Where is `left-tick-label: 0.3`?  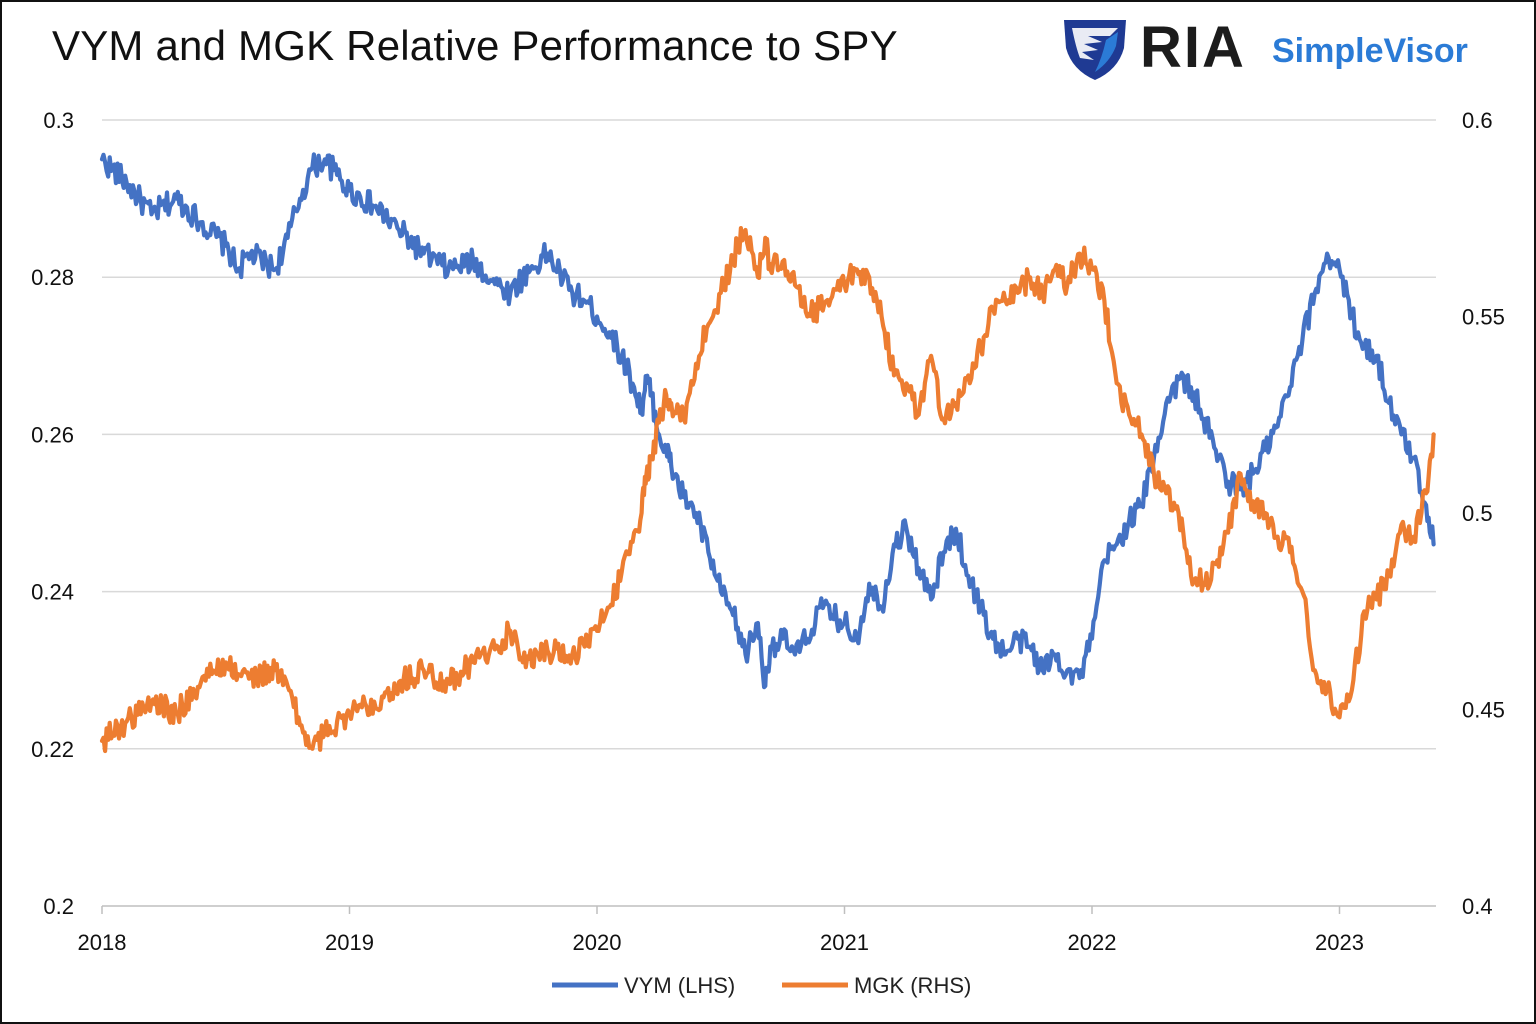 left-tick-label: 0.3 is located at coordinates (58, 120).